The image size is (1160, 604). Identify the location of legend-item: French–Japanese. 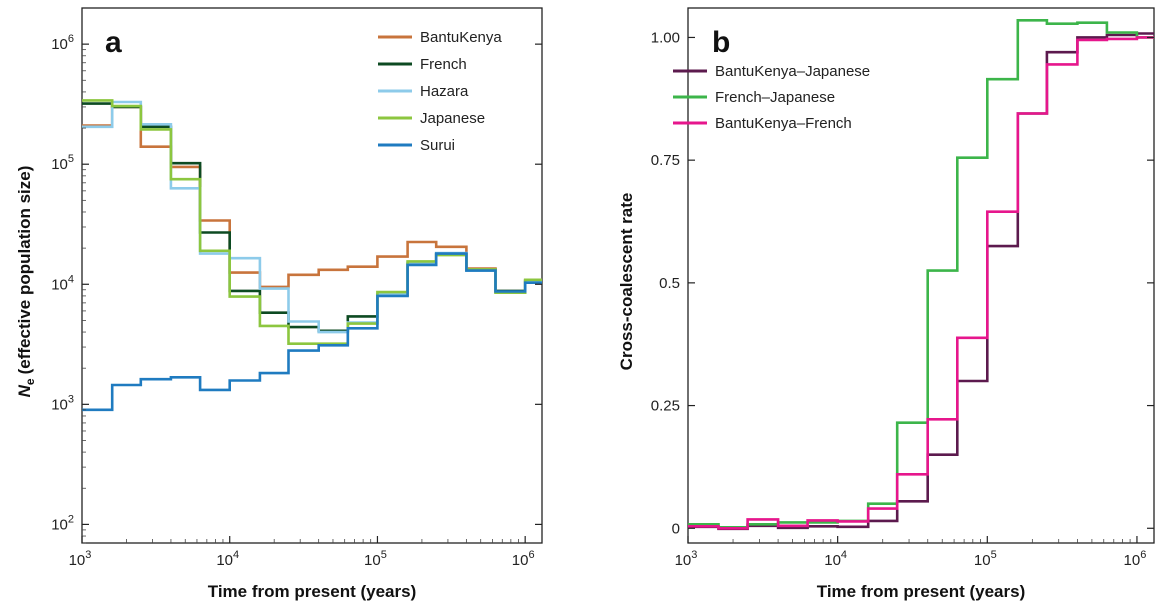
(754, 97).